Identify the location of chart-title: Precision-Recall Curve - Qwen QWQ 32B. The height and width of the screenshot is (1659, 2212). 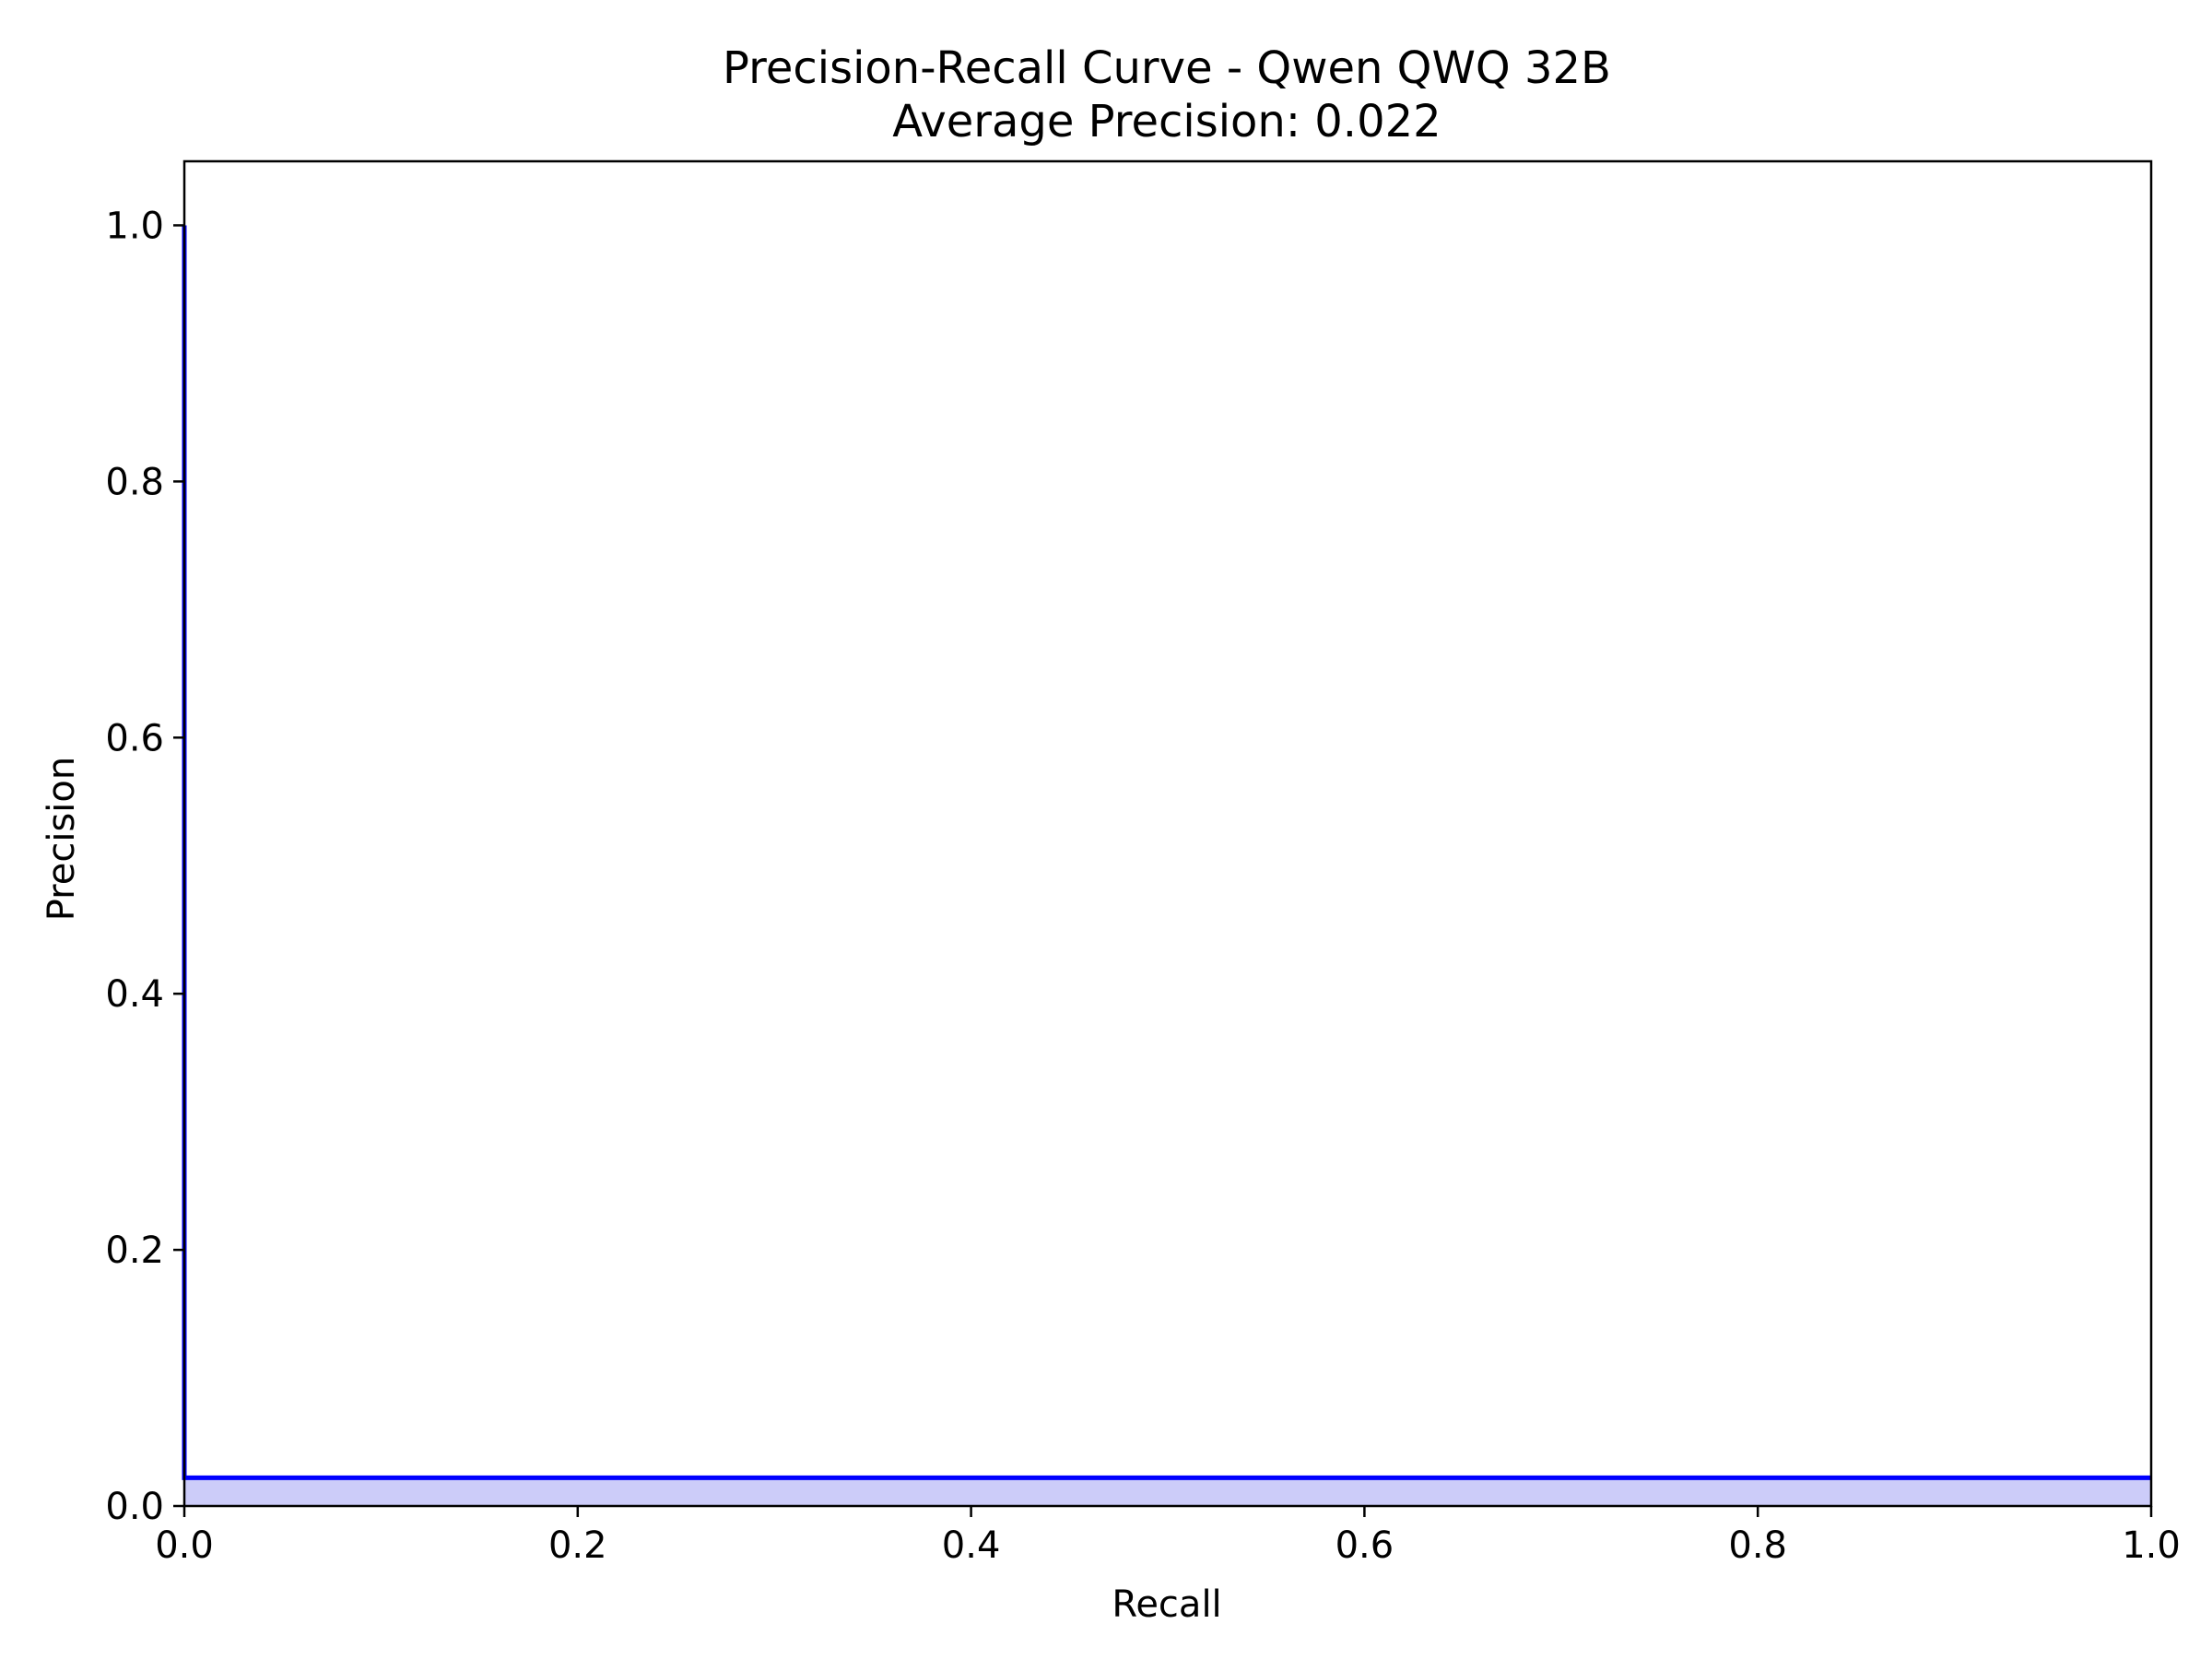
(1167, 68).